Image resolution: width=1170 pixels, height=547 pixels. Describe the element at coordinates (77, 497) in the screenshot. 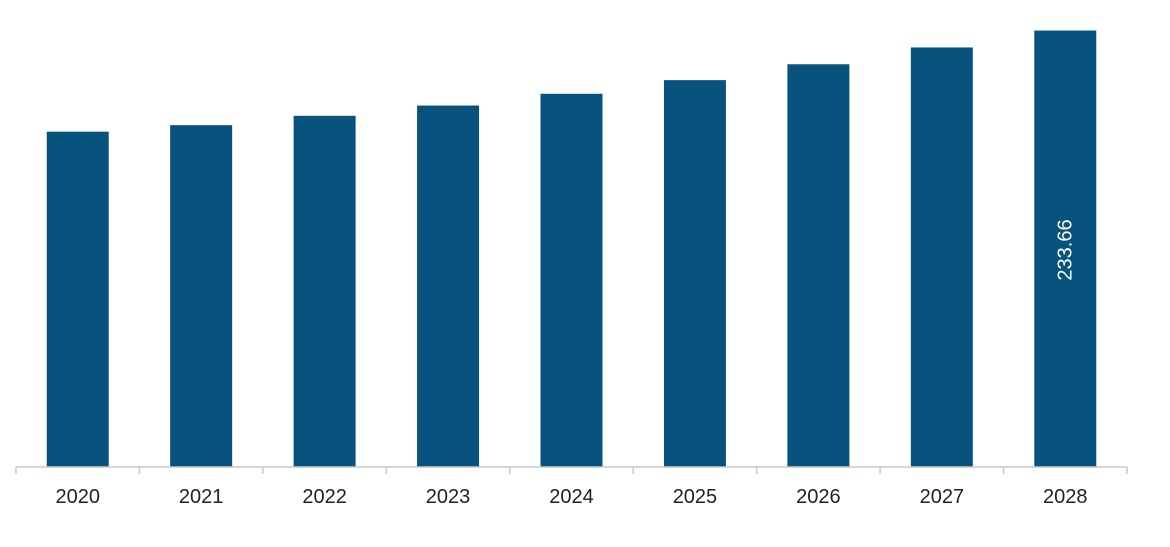

I see `x-tick-label-2020: 2020` at that location.